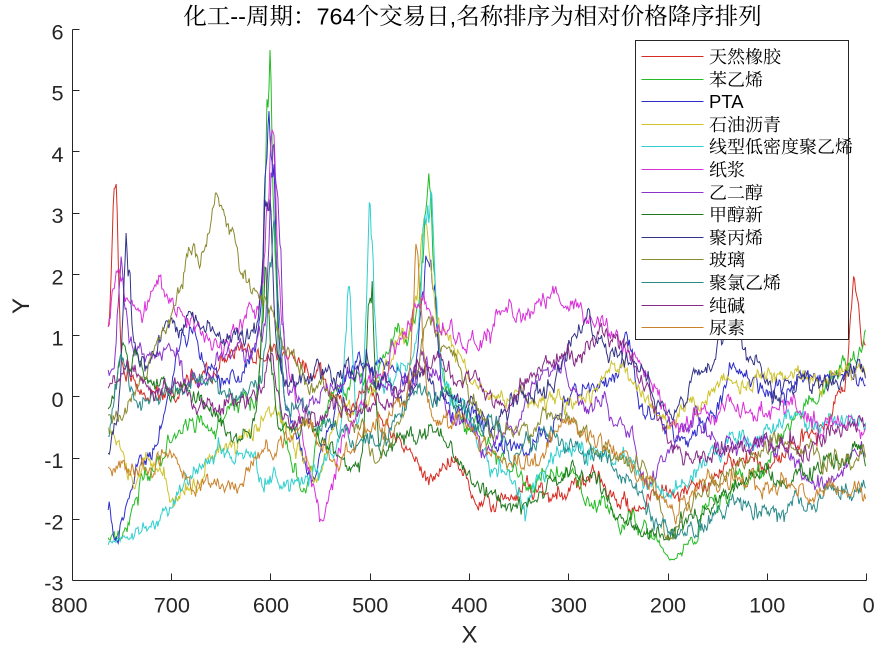 This screenshot has width=875, height=661. Describe the element at coordinates (172, 604) in the screenshot. I see `svg-text: 700` at that location.